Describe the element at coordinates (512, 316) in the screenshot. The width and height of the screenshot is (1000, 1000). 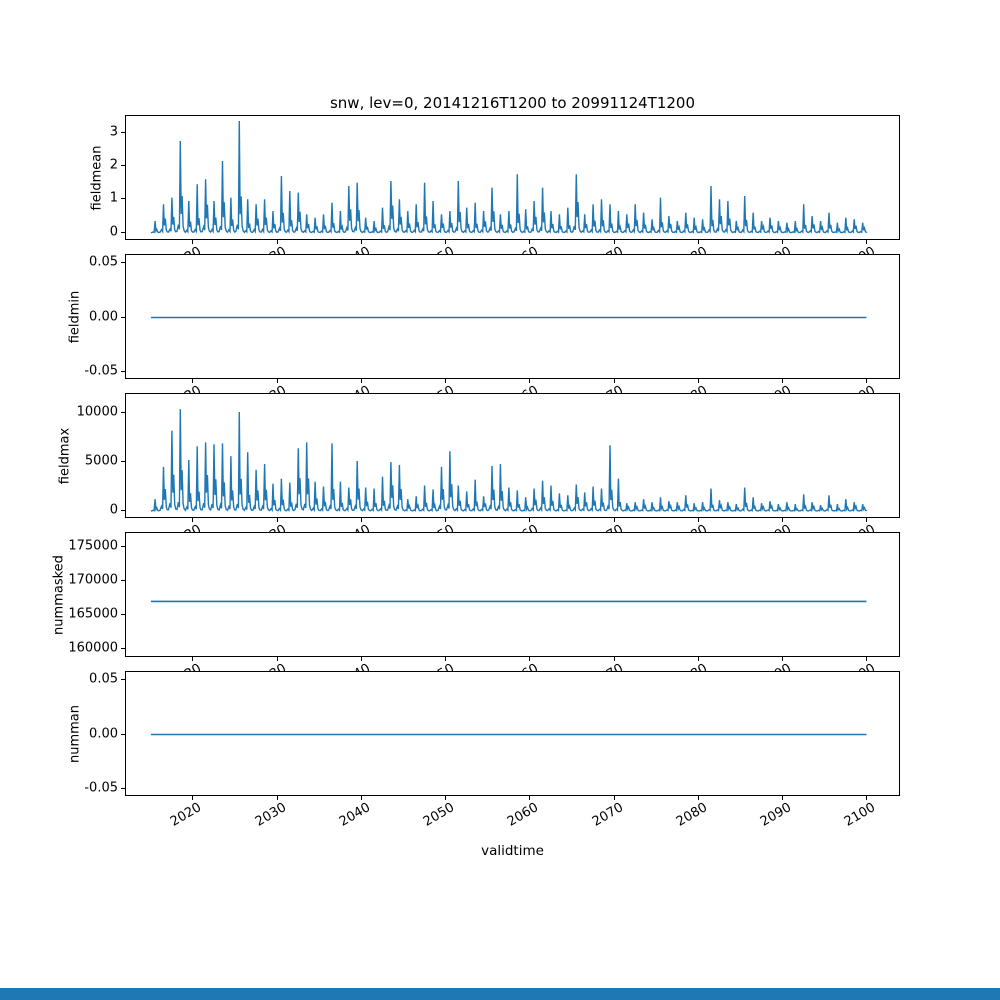
I see `plot-area-fieldmin` at that location.